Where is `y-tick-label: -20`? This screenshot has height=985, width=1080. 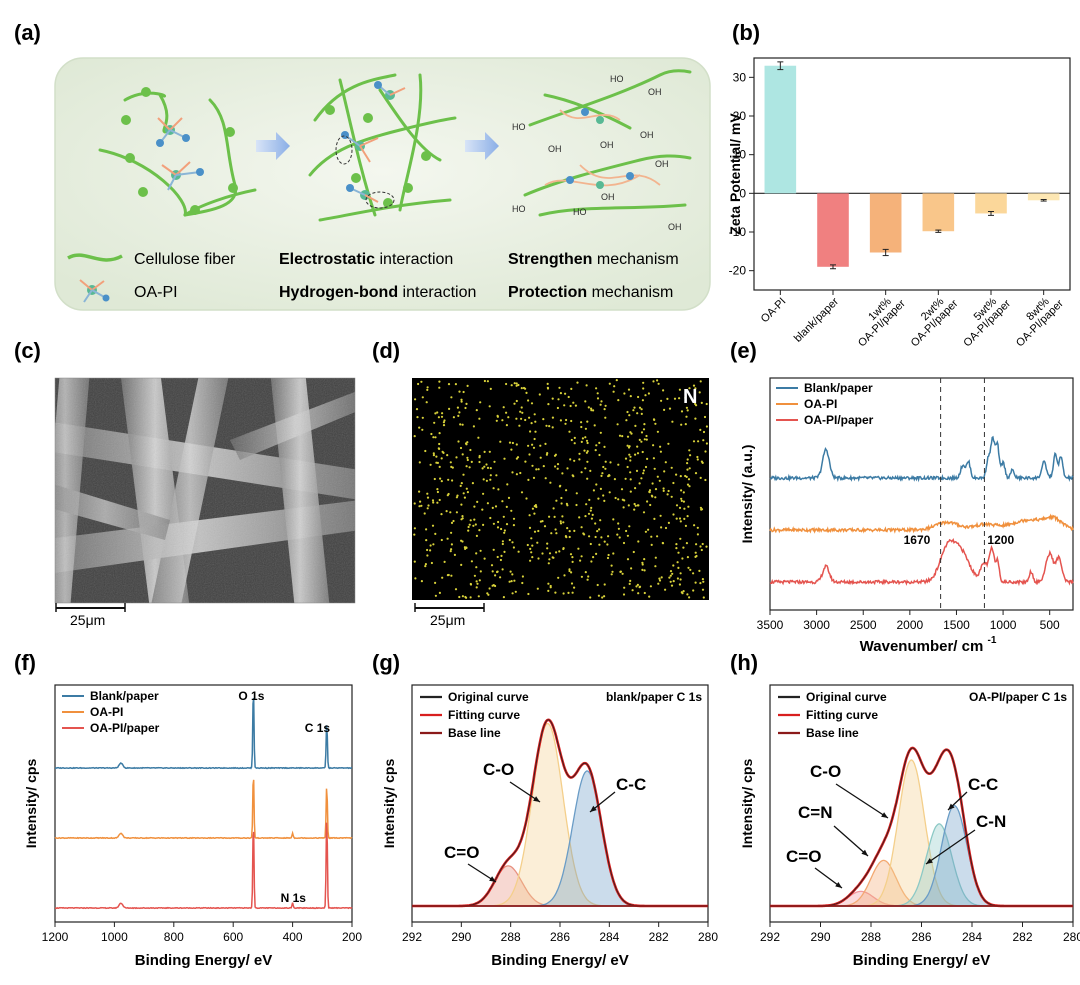 y-tick-label: -20 is located at coordinates (738, 271).